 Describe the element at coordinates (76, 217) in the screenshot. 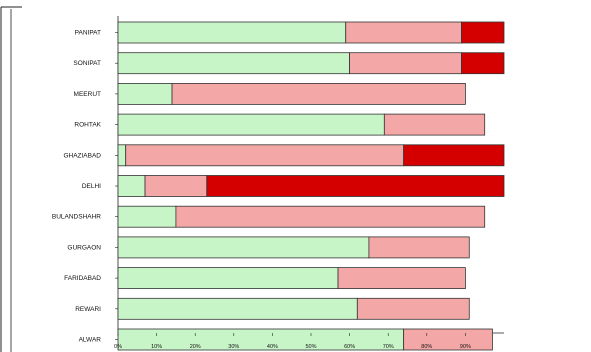

I see `category-label: BULANDSHAHR` at that location.